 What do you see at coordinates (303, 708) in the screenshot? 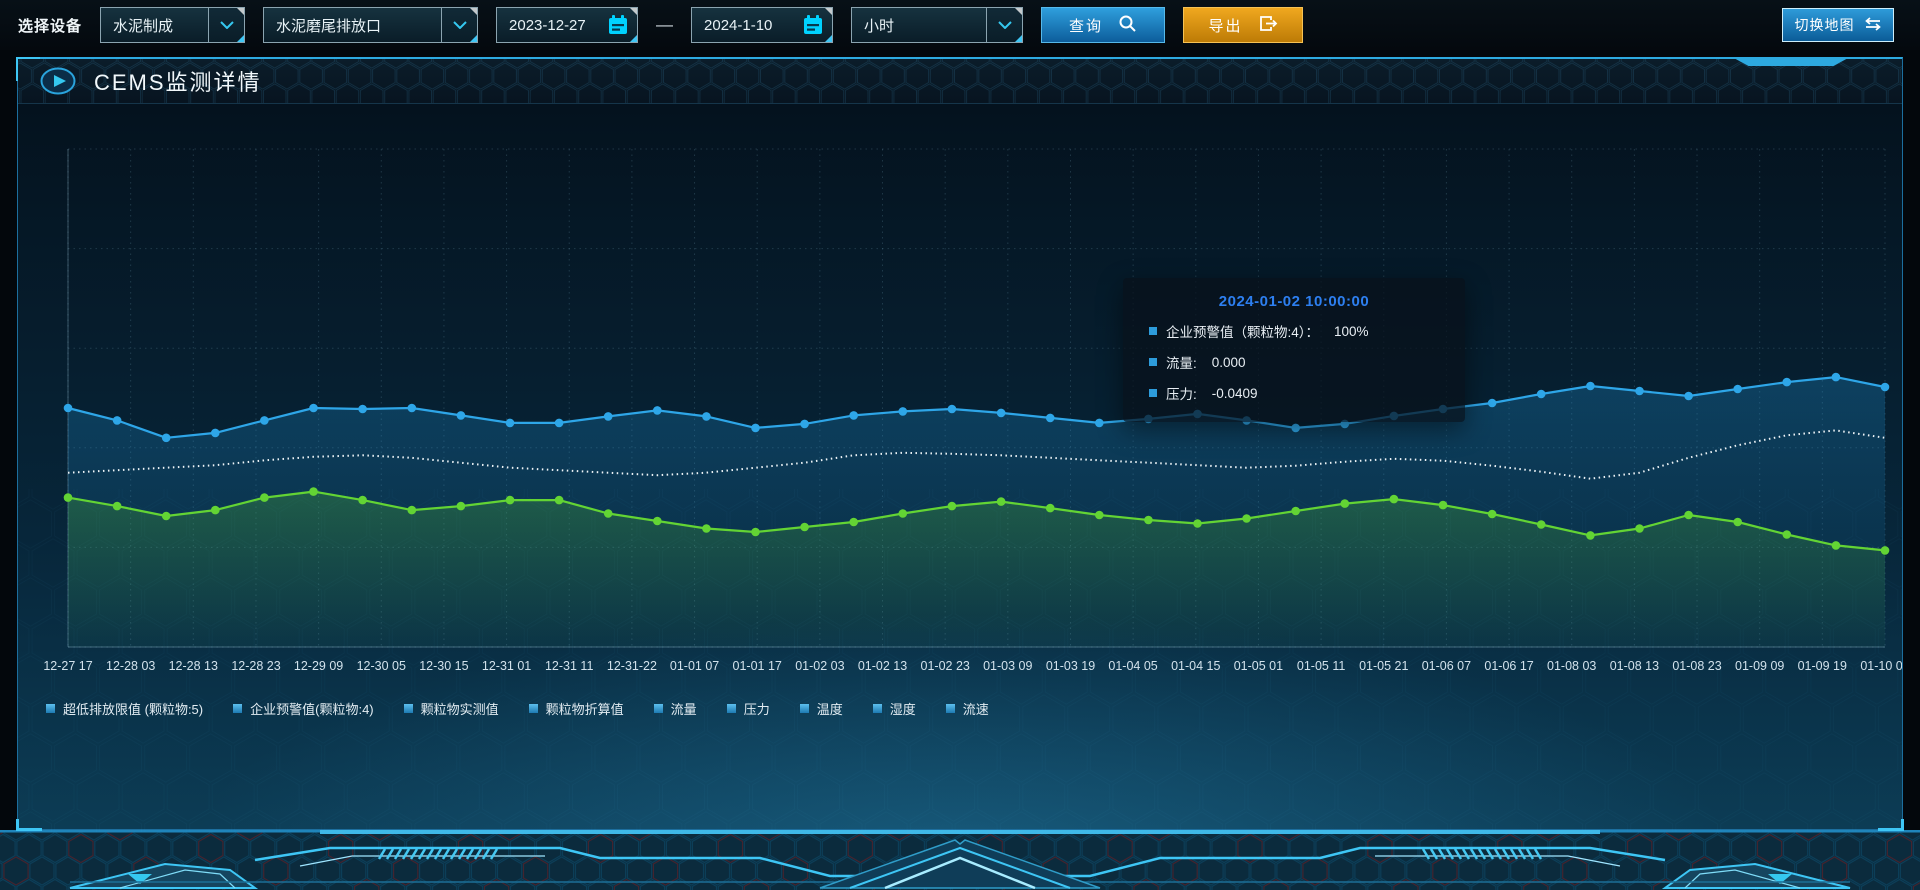
I see `legend-item: 企业预警值(颗粒物:4)` at bounding box center [303, 708].